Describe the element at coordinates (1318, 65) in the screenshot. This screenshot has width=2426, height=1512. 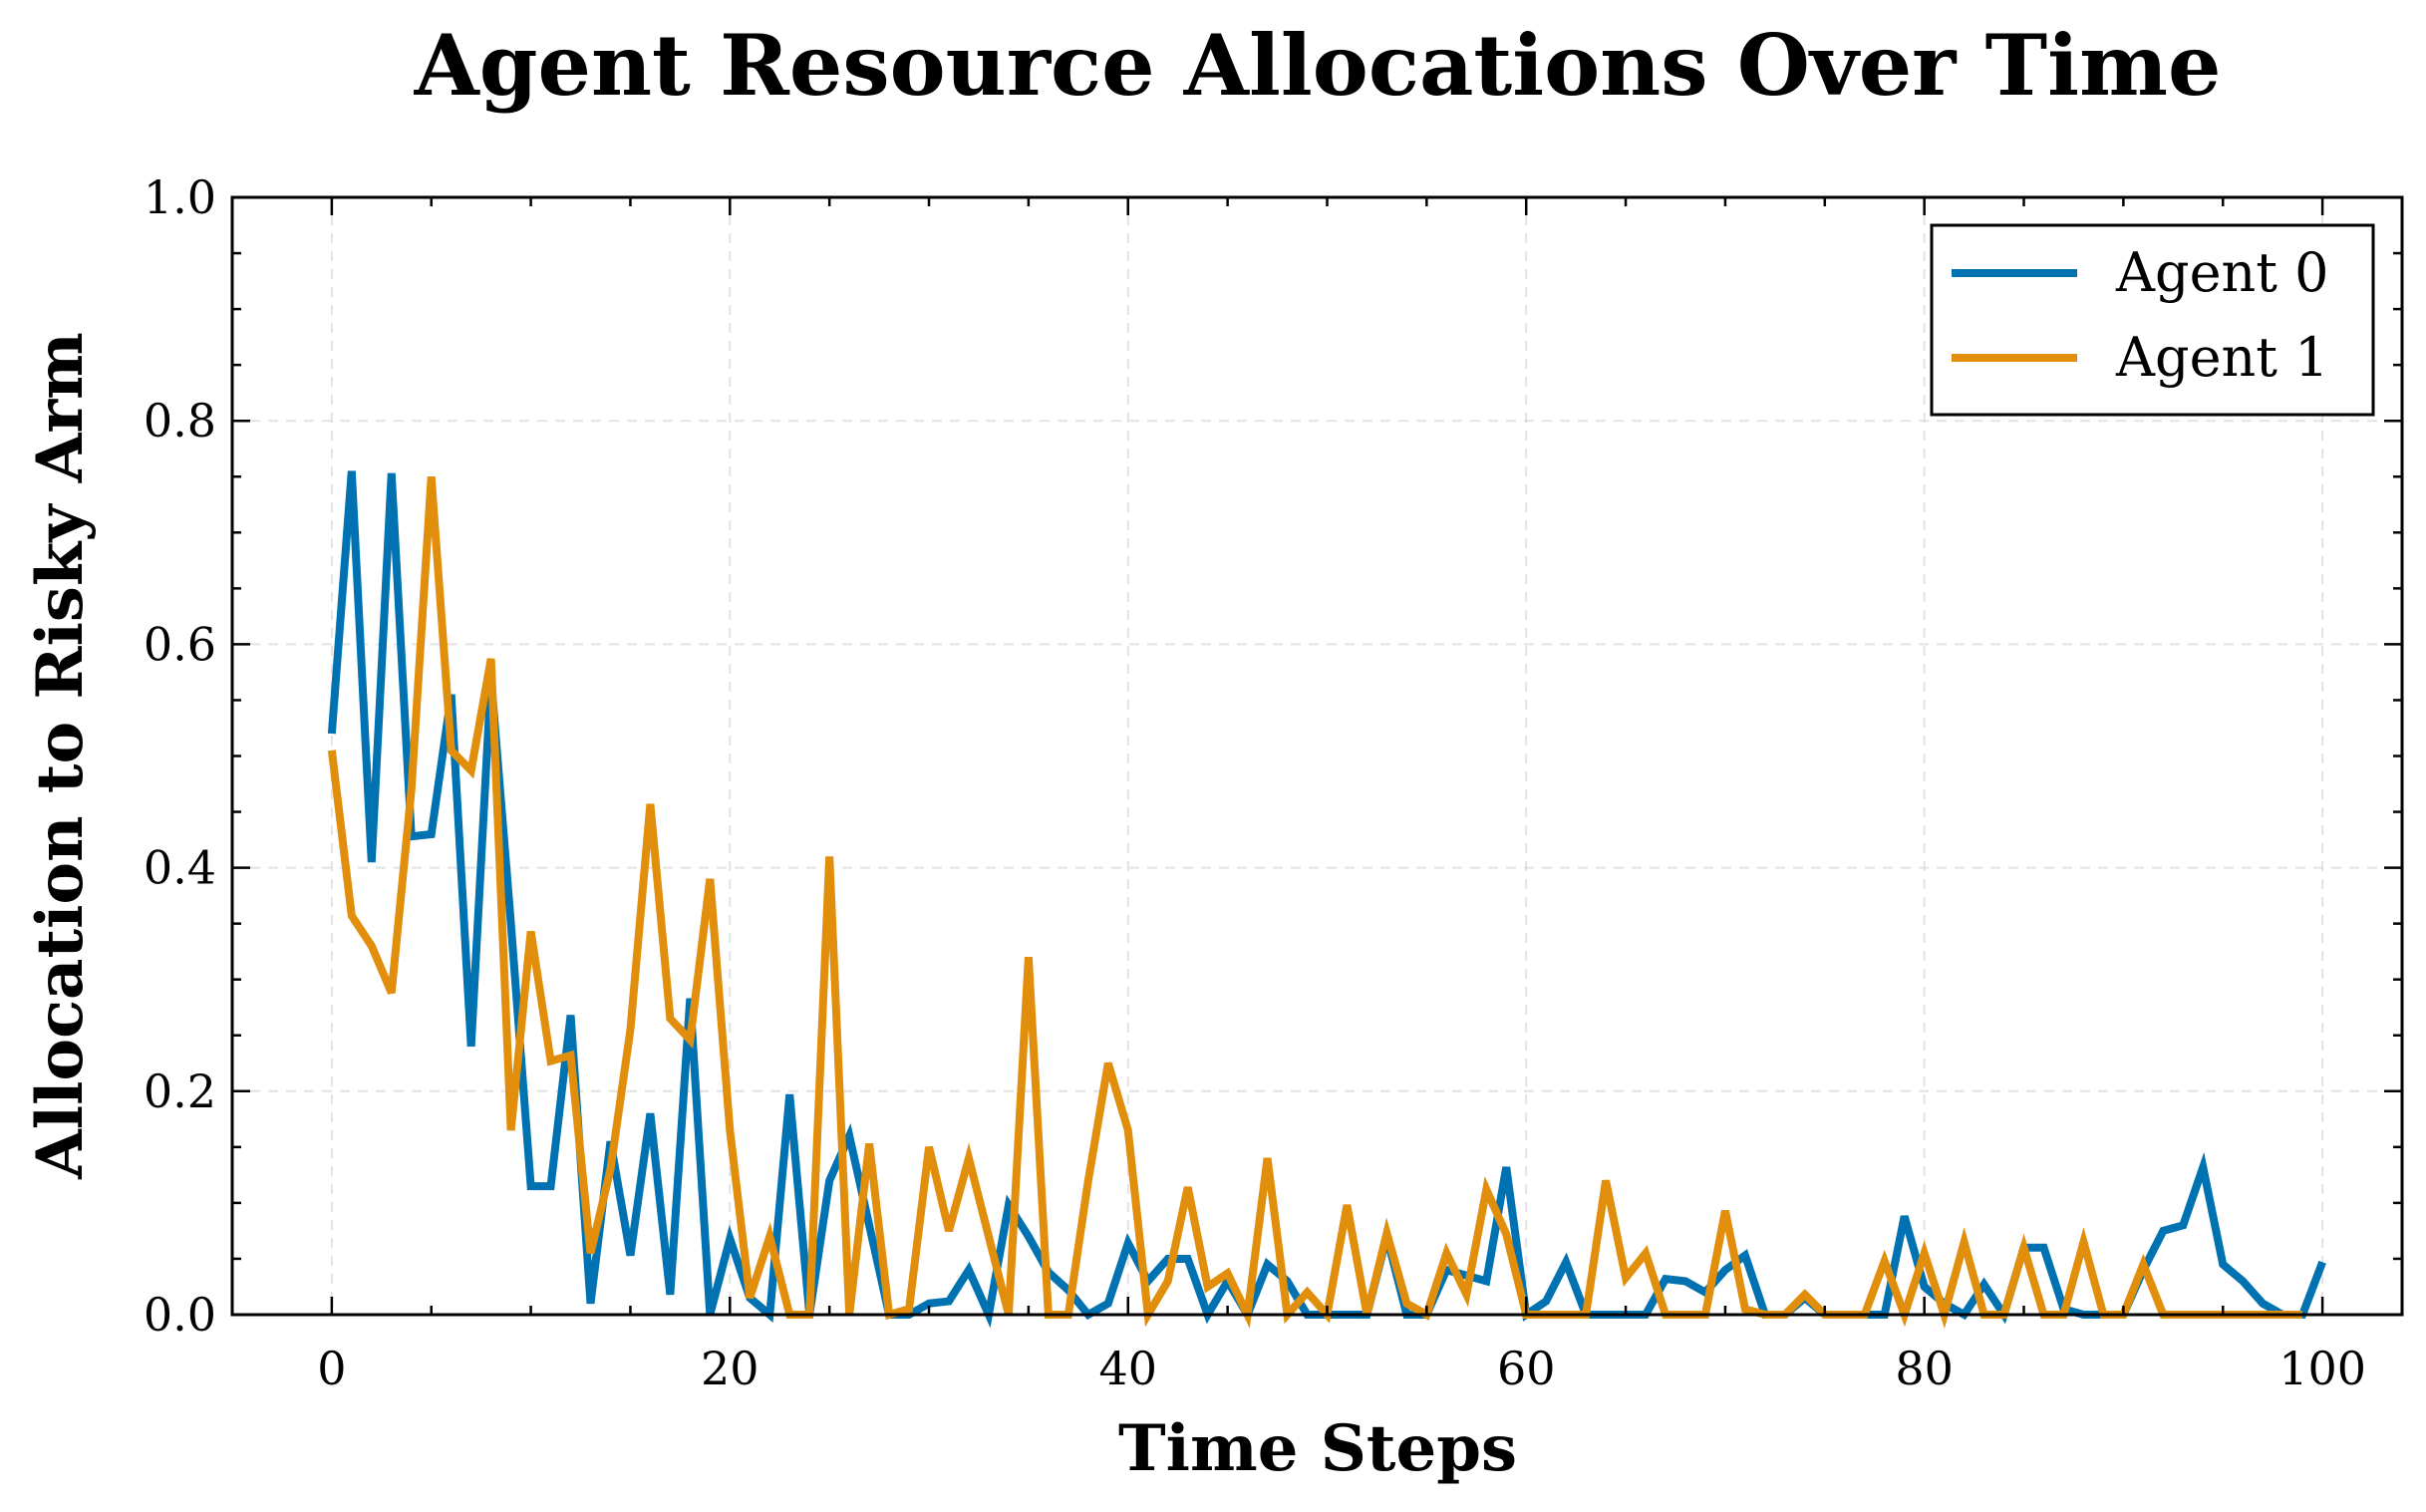
I see `chart-title: Agent Resource Allocations Over Time` at that location.